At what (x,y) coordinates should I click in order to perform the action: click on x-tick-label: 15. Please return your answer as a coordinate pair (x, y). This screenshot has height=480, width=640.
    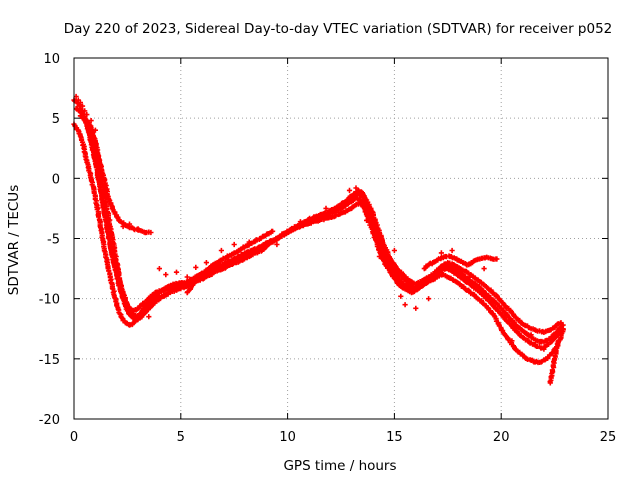
    Looking at the image, I should click on (394, 437).